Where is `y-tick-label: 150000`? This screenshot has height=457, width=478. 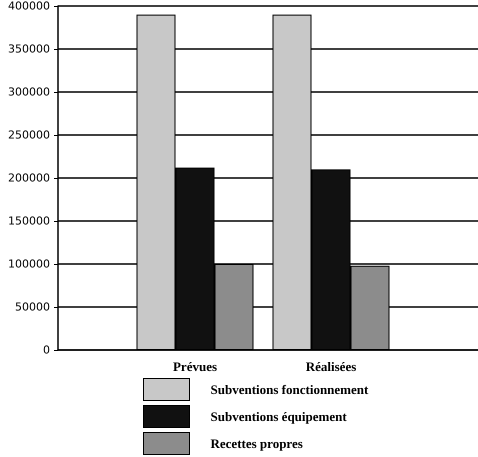
y-tick-label: 150000 is located at coordinates (29, 221).